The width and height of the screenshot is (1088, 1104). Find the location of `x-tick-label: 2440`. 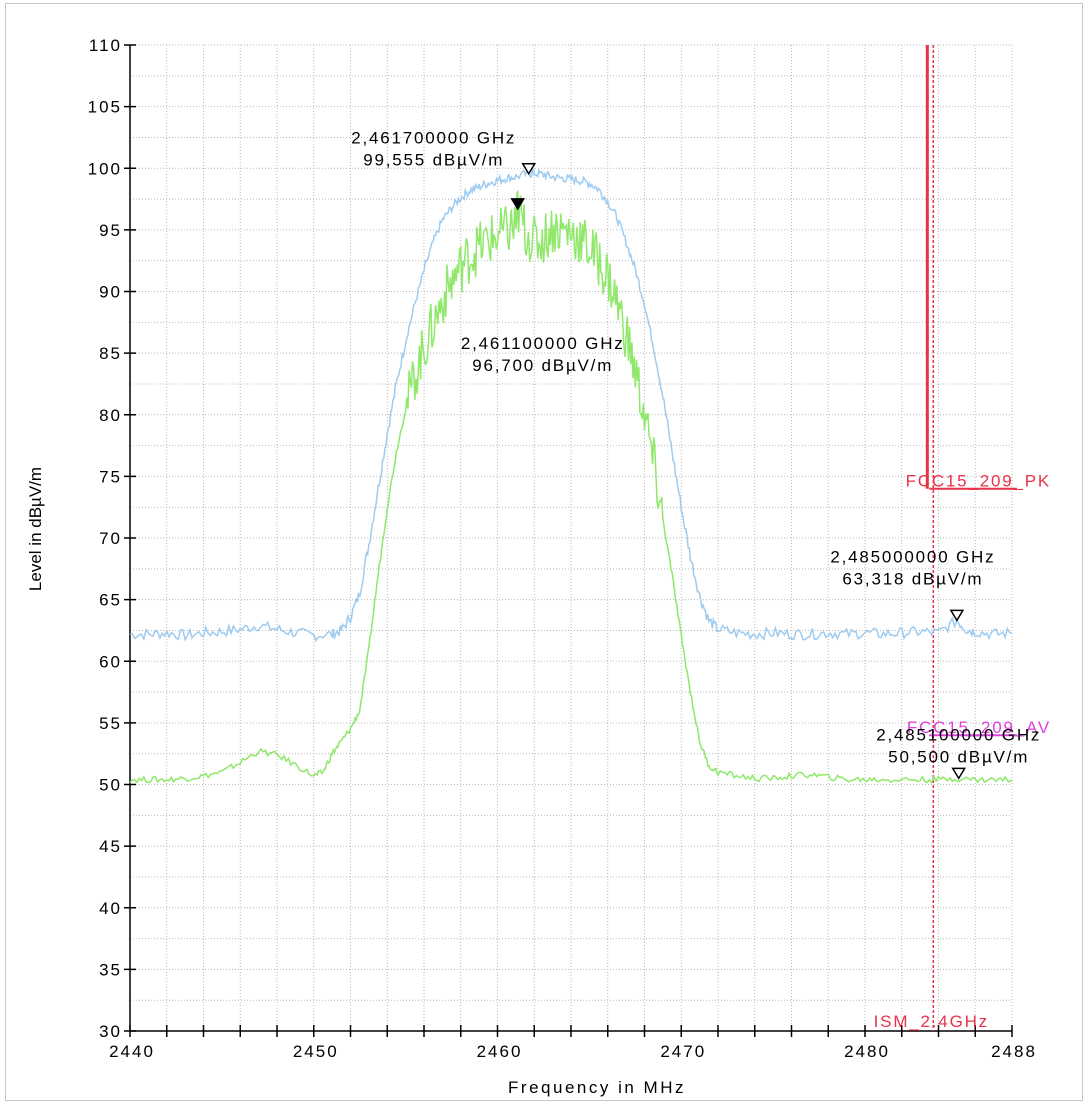

x-tick-label: 2440 is located at coordinates (132, 1051).